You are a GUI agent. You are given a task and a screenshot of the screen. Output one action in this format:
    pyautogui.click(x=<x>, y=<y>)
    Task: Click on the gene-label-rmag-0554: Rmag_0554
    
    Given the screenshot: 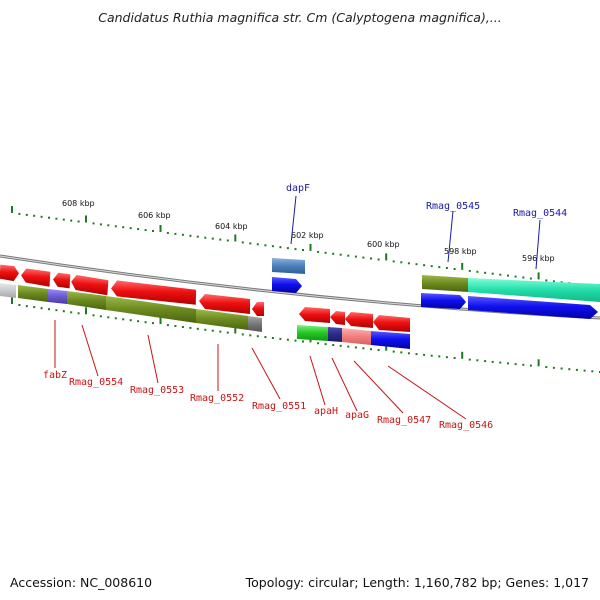 What is the action you would take?
    pyautogui.click(x=96, y=382)
    